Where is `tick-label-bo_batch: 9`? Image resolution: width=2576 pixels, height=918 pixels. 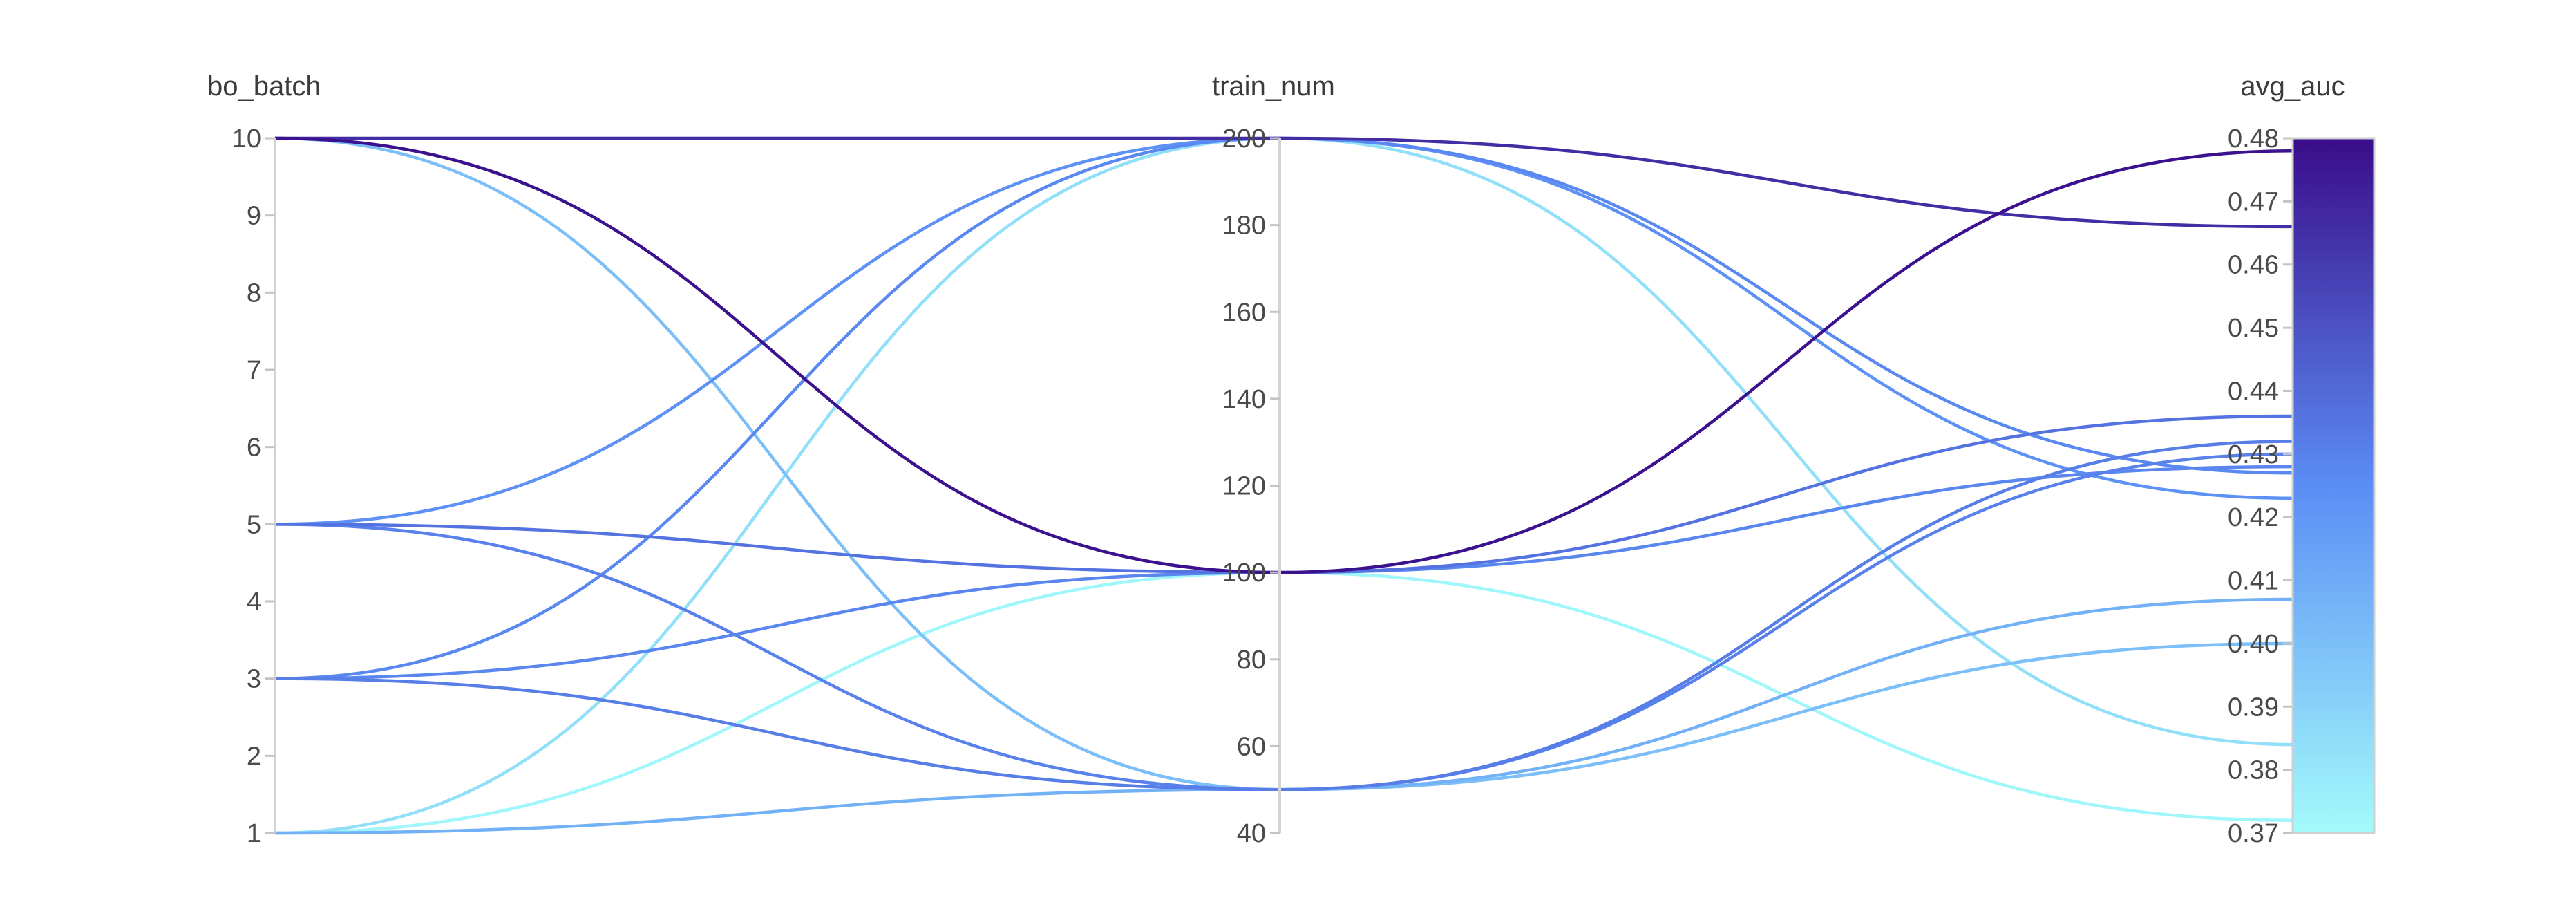
tick-label-bo_batch: 9 is located at coordinates (254, 217).